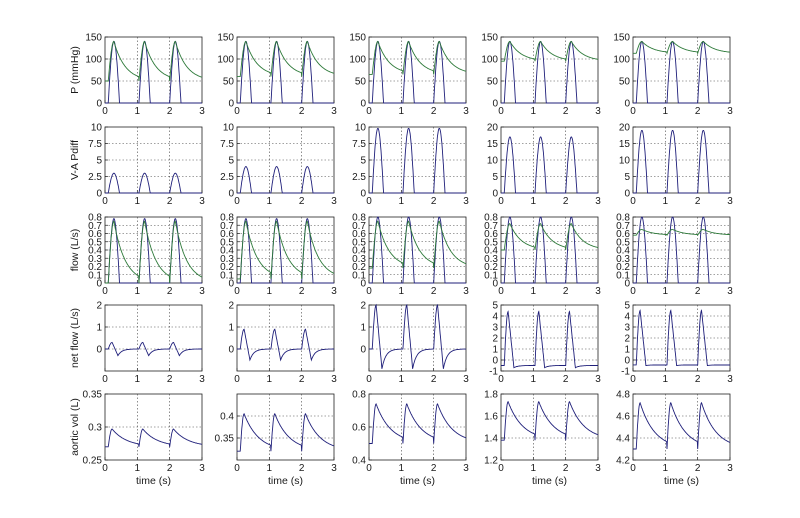 This screenshot has height=518, width=800. Describe the element at coordinates (623, 417) in the screenshot. I see `y-tick-label: 4.6` at that location.